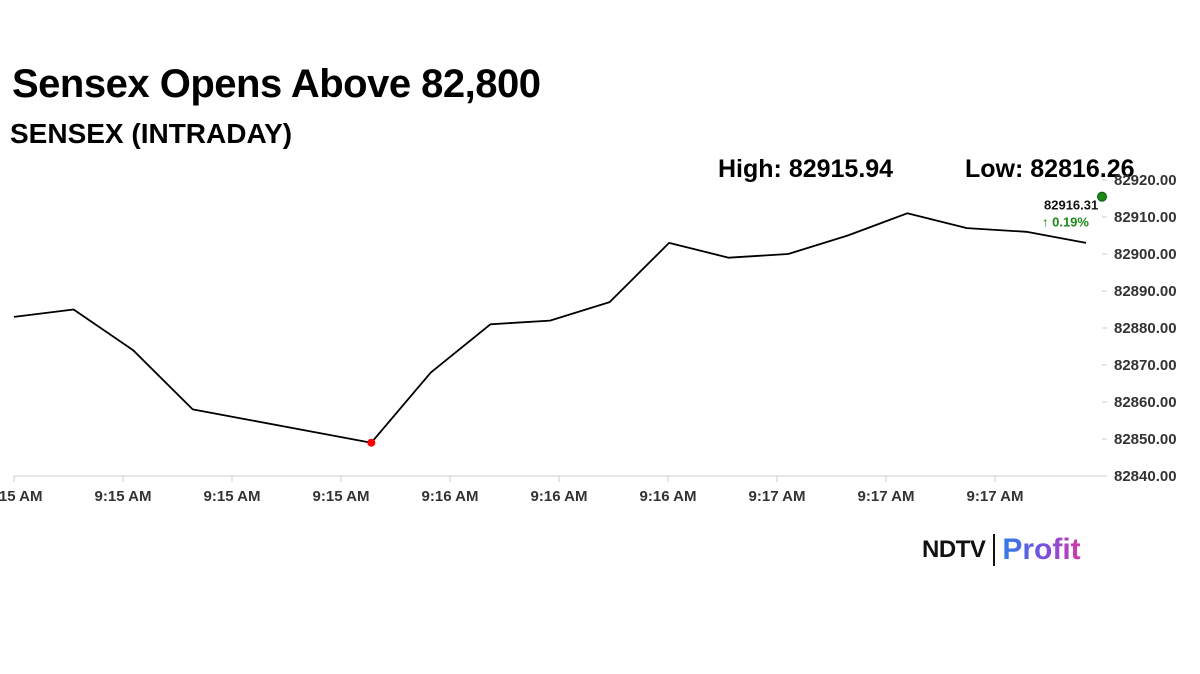 Image resolution: width=1200 pixels, height=674 pixels. I want to click on y-tick-label: 82880.00, so click(1145, 328).